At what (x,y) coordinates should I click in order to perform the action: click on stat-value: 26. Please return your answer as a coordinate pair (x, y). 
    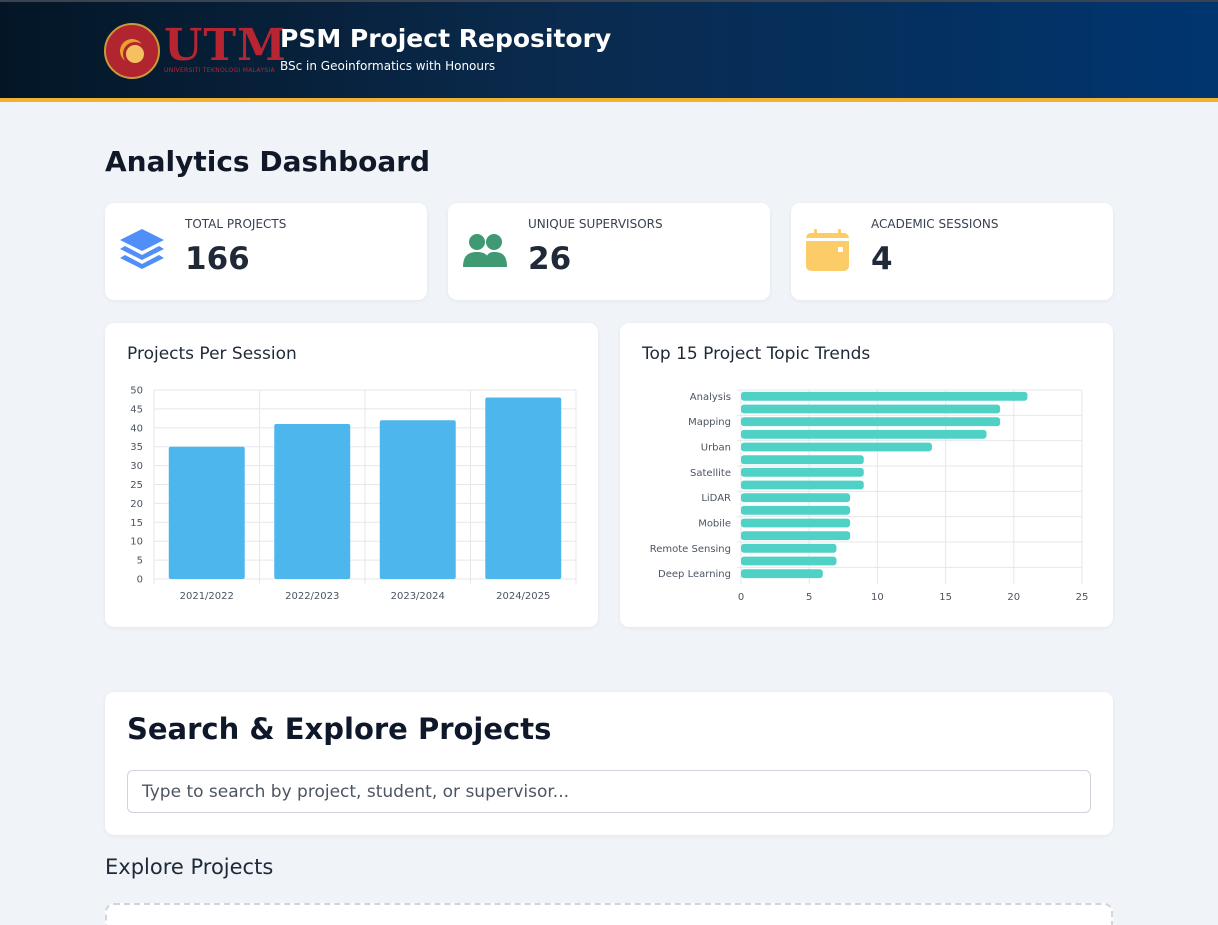
    Looking at the image, I should click on (550, 259).